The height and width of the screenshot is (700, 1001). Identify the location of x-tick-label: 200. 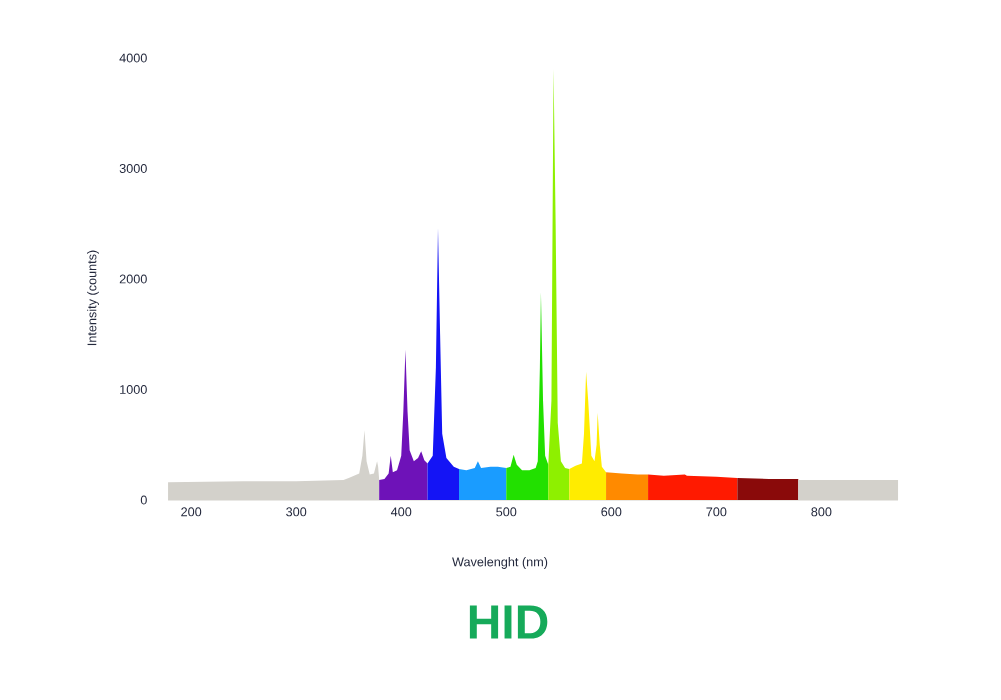
(191, 512).